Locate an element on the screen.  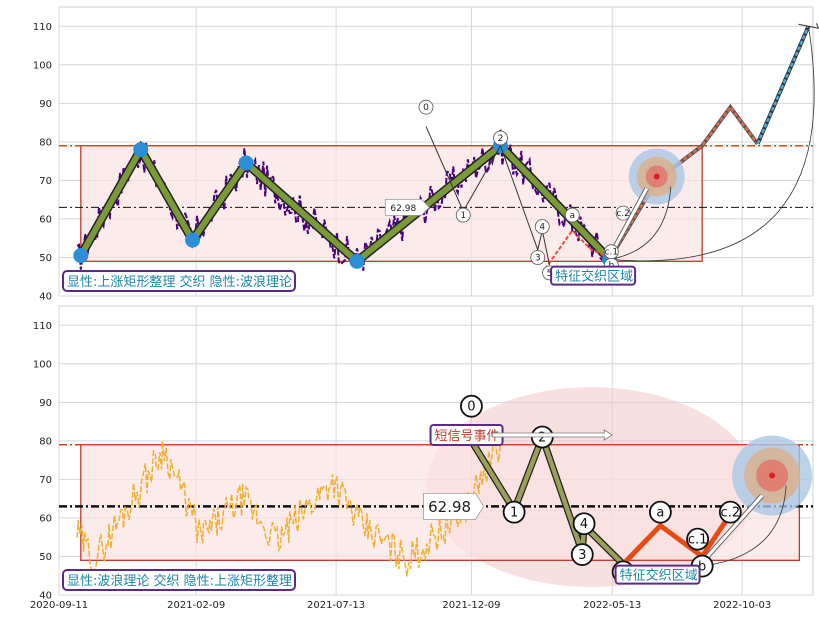
sub-wave-line is located at coordinates (577, 249).